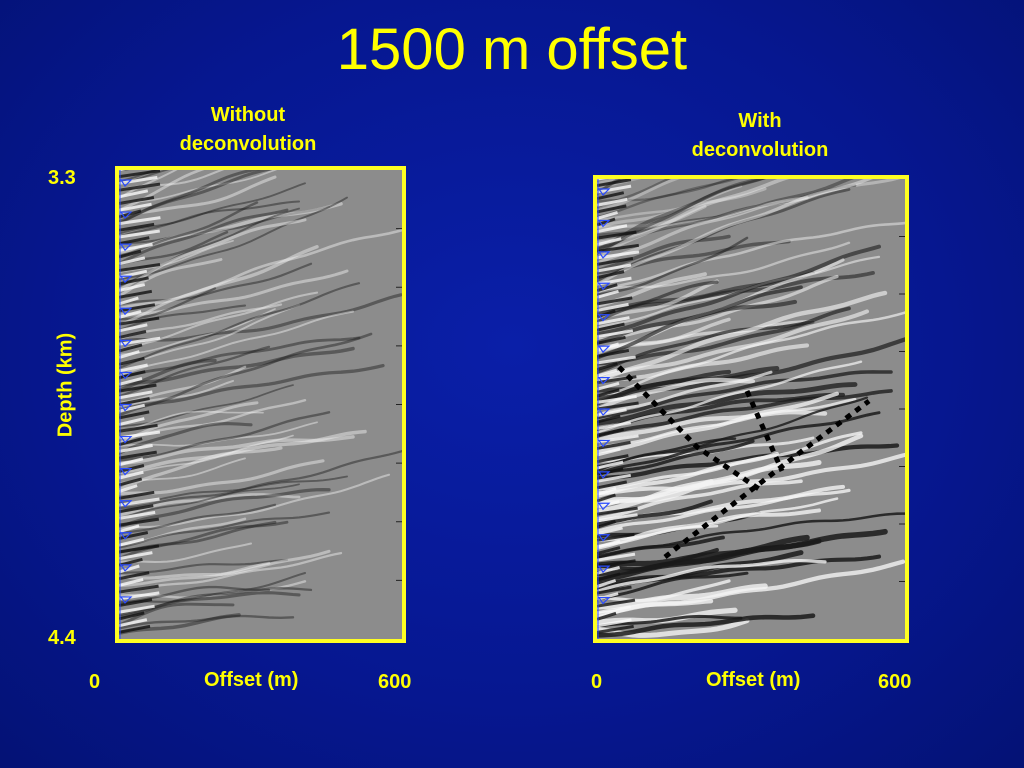 This screenshot has width=1024, height=768. I want to click on right-panel-label-line1: With, so click(760, 121).